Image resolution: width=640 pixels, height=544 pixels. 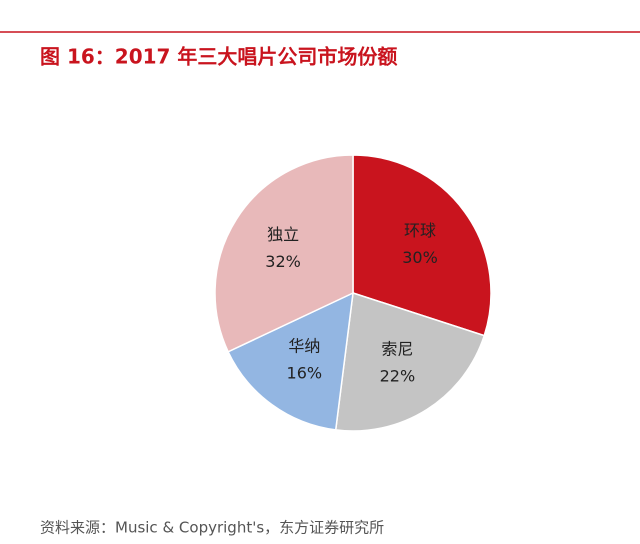 What do you see at coordinates (212, 528) in the screenshot?
I see `source-note: 资料来源：Music & Copyright's，东方证券研究所` at bounding box center [212, 528].